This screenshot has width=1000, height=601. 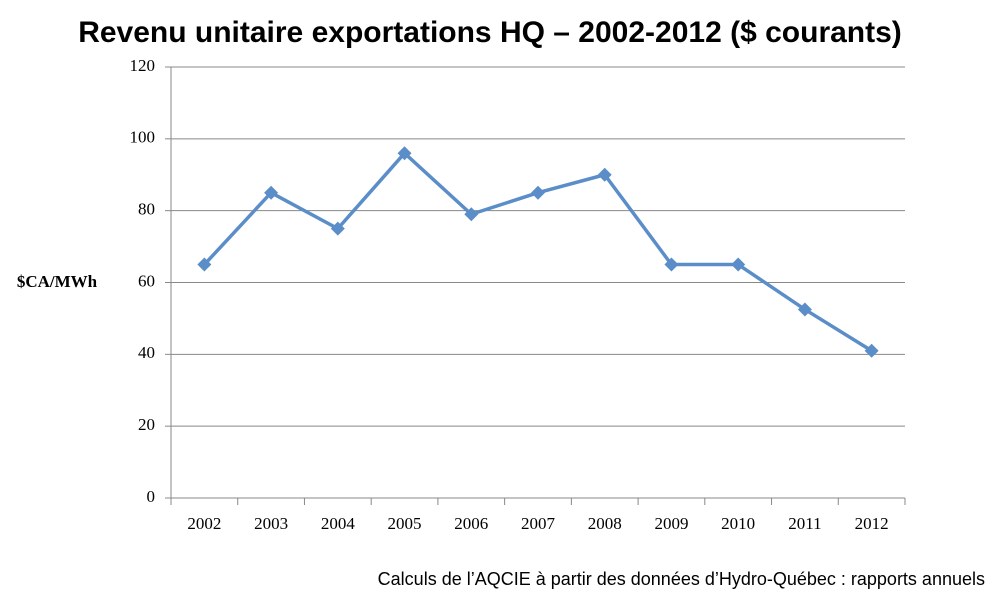 I want to click on x-tick-label: 2002, so click(x=204, y=523).